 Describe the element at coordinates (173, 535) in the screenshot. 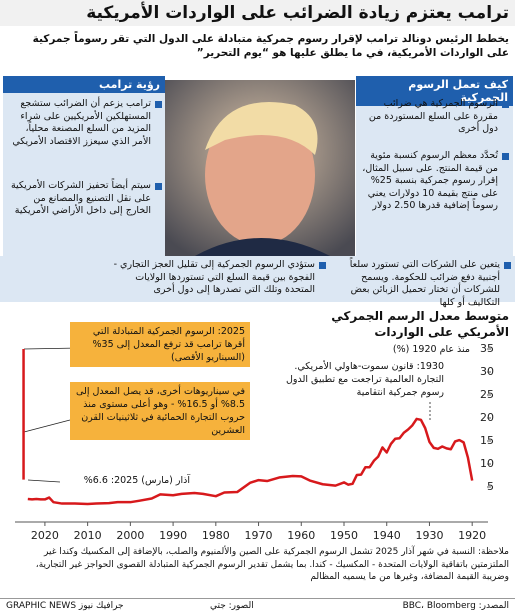

I see `x-tick-label: 1990` at that location.